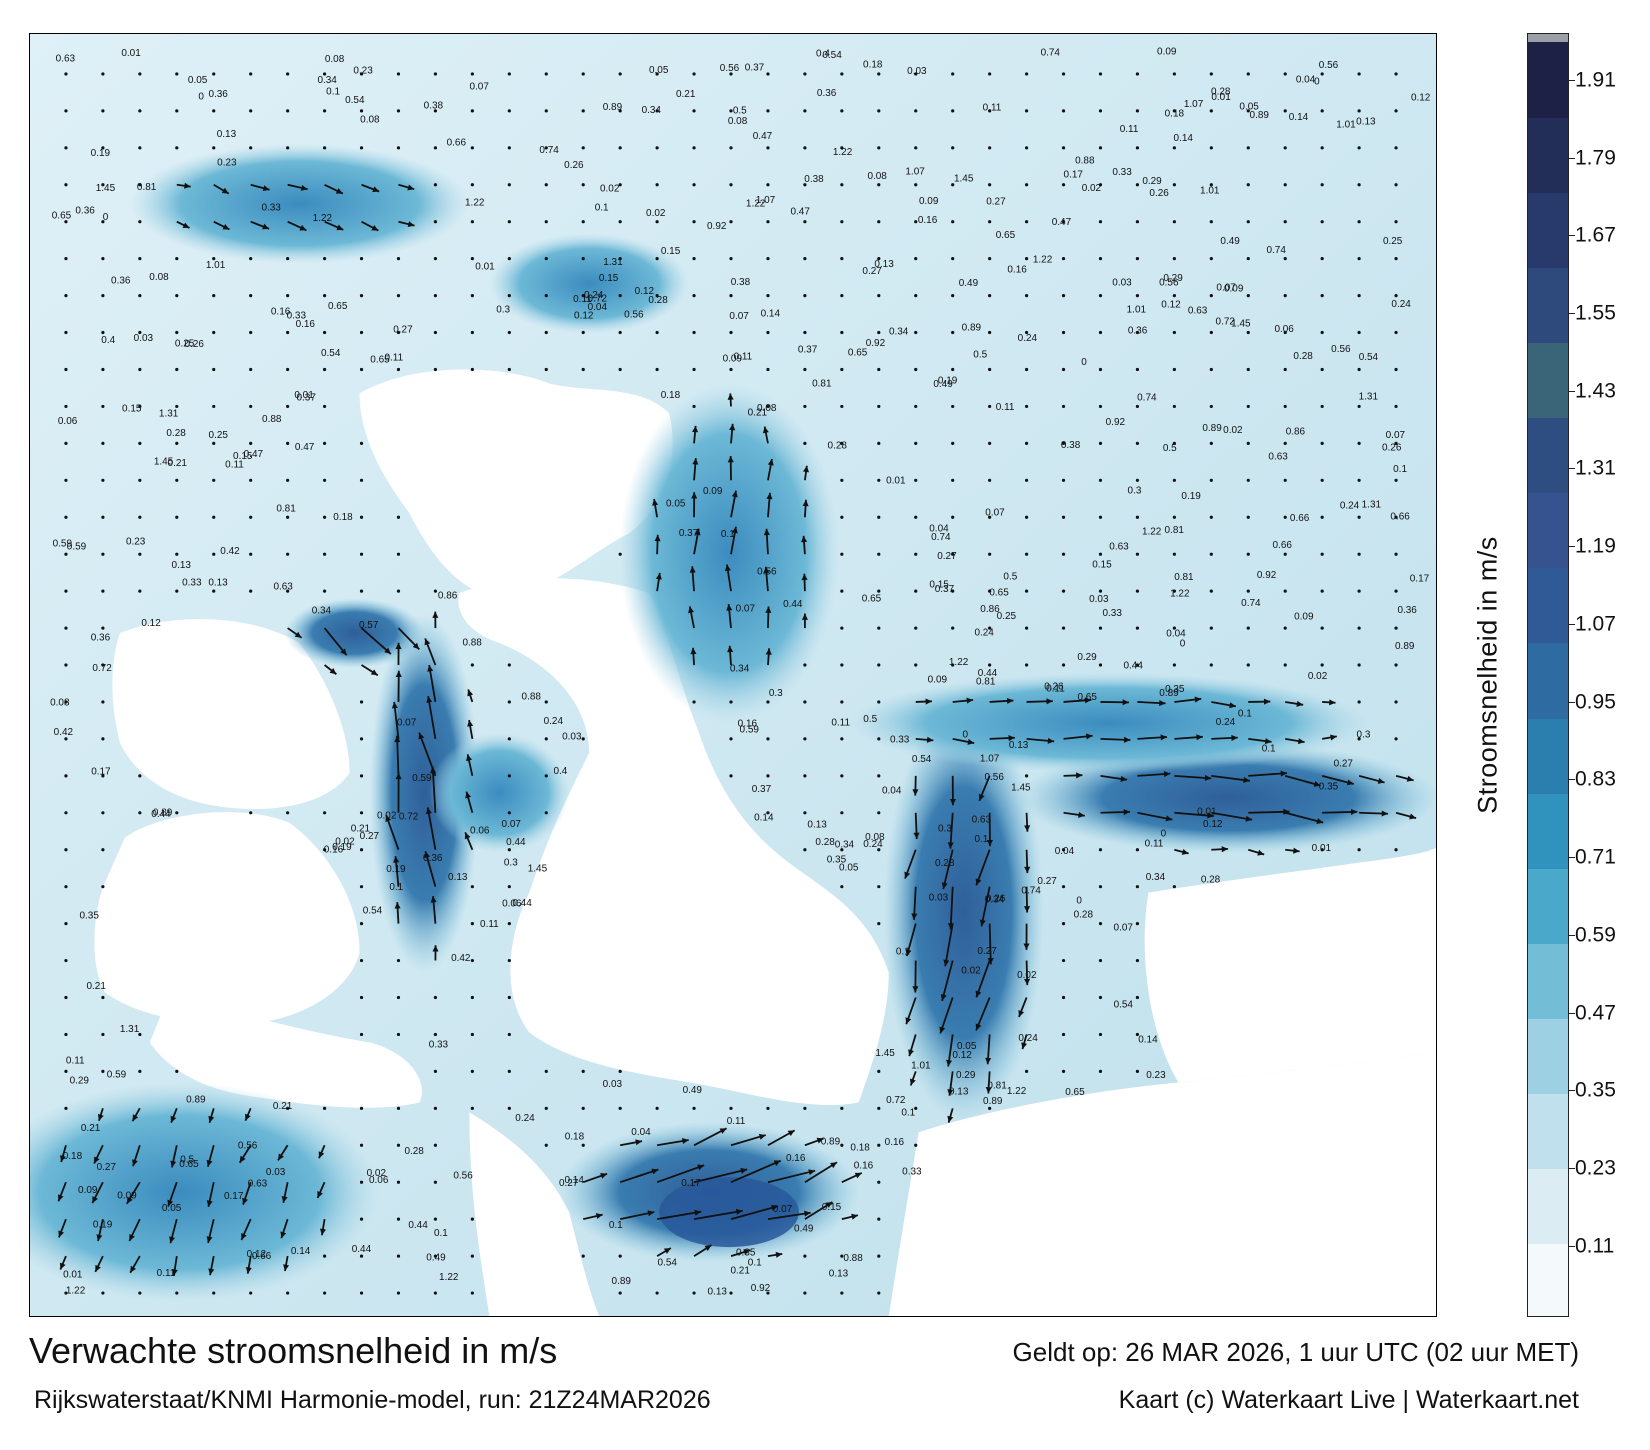 The width and height of the screenshot is (1650, 1450). I want to click on speed-value-label: 0.66, so click(262, 1256).